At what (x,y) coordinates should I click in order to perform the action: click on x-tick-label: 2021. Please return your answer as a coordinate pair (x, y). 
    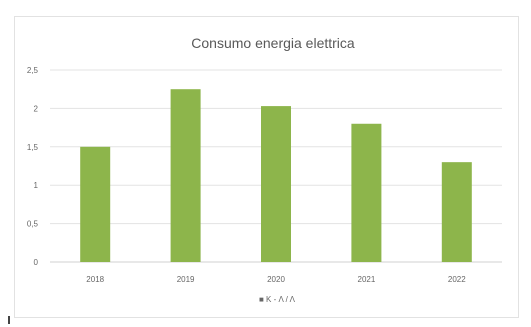
    Looking at the image, I should click on (367, 279).